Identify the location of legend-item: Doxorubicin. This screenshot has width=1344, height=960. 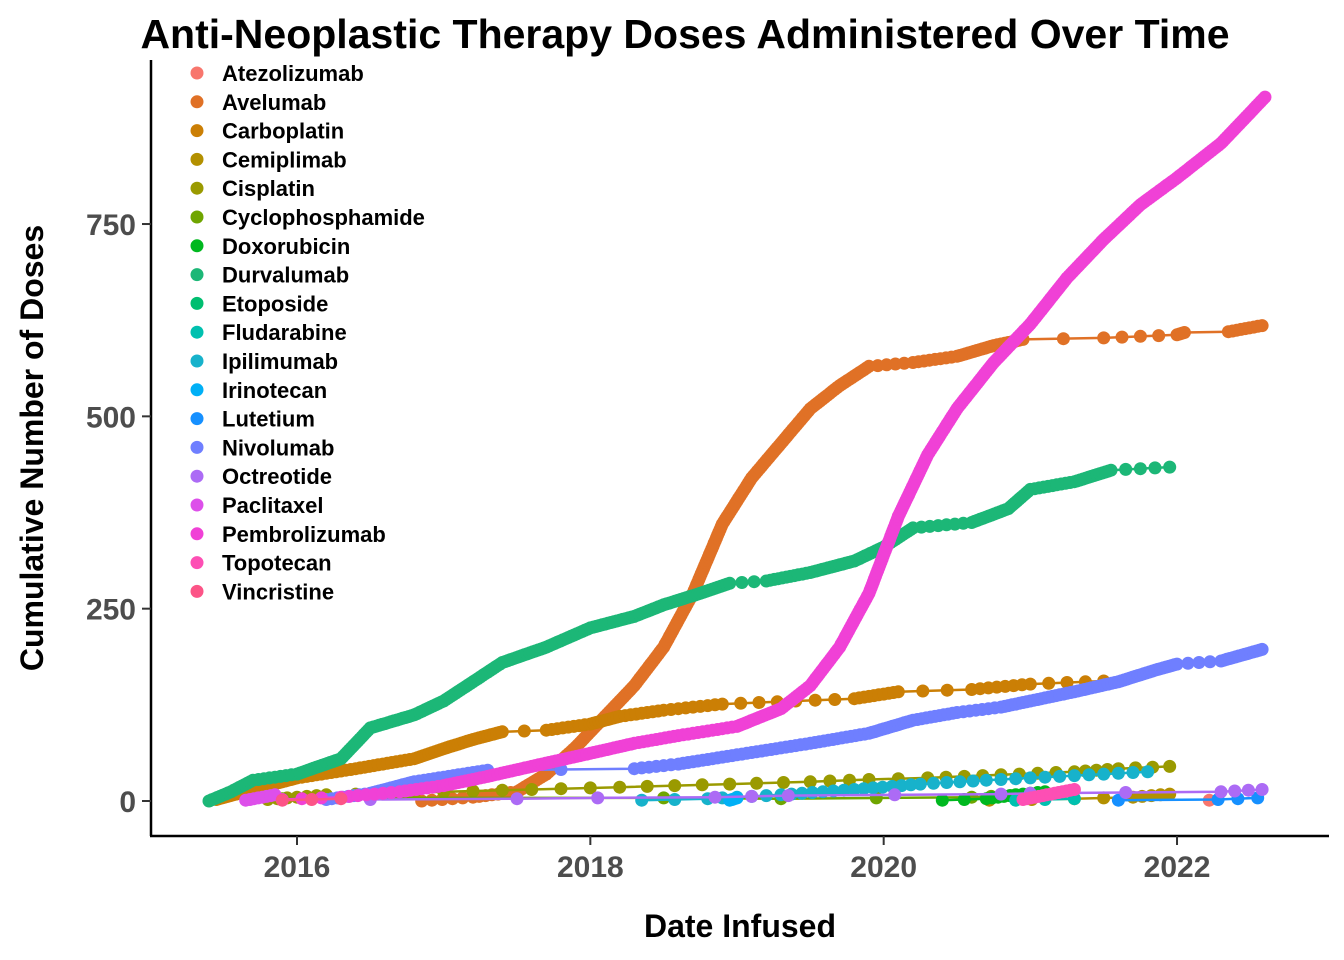
(270, 246).